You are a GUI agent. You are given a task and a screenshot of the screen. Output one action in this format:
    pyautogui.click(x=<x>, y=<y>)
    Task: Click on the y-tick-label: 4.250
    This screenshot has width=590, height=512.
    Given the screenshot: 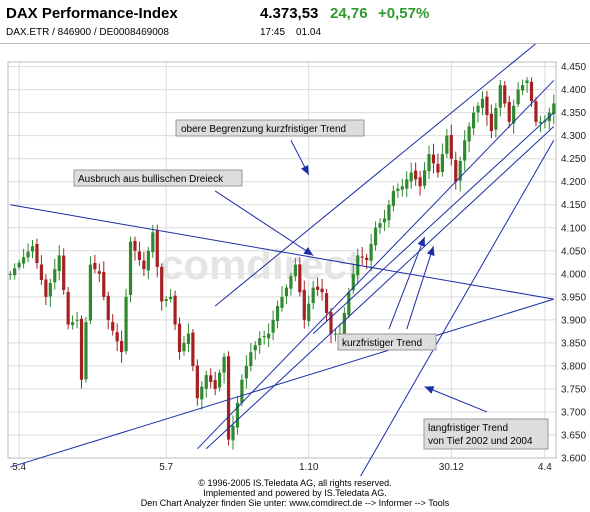 What is the action you would take?
    pyautogui.click(x=573, y=159)
    